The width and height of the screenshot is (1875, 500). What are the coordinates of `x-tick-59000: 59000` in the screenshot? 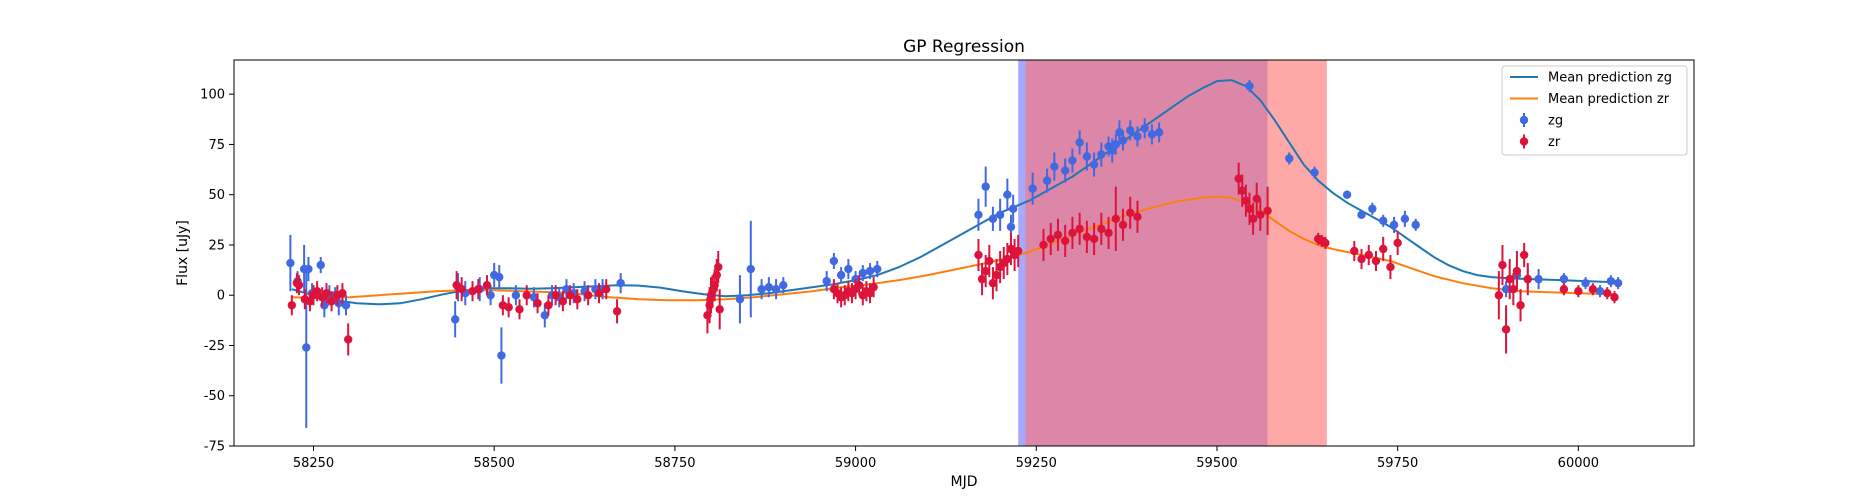 It's located at (855, 458).